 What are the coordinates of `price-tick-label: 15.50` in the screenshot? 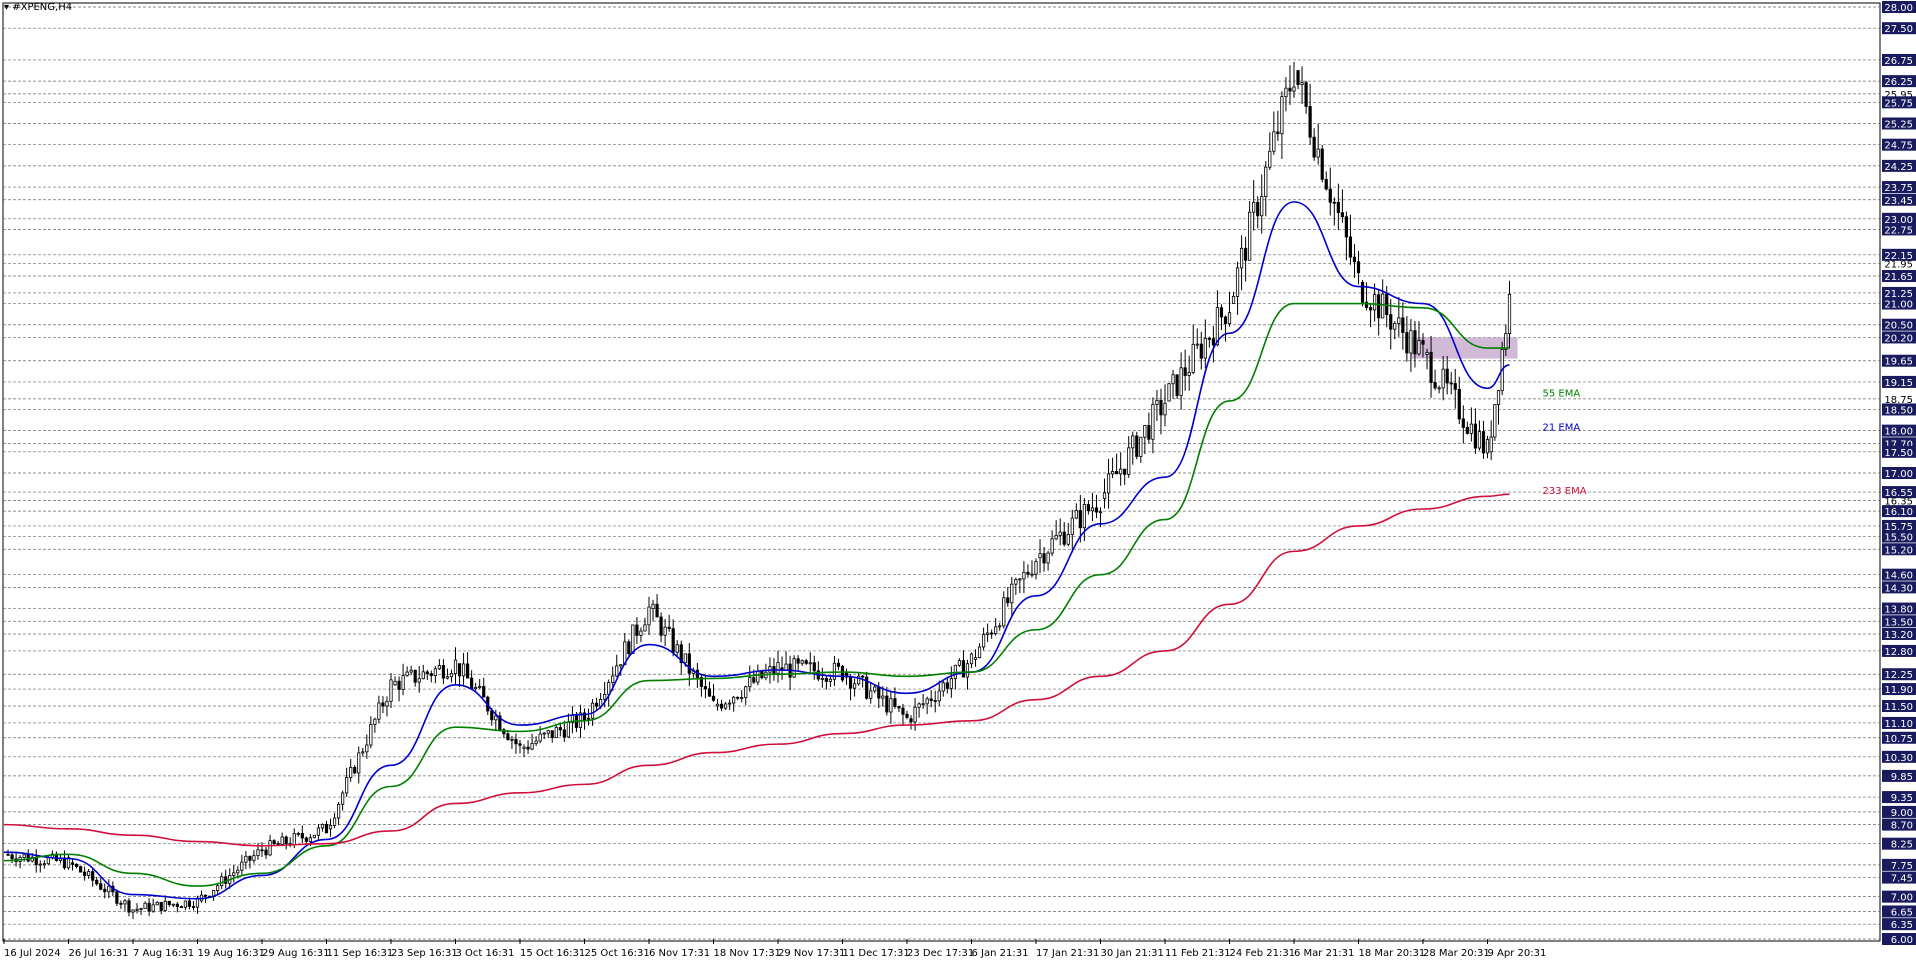 It's located at (1898, 538).